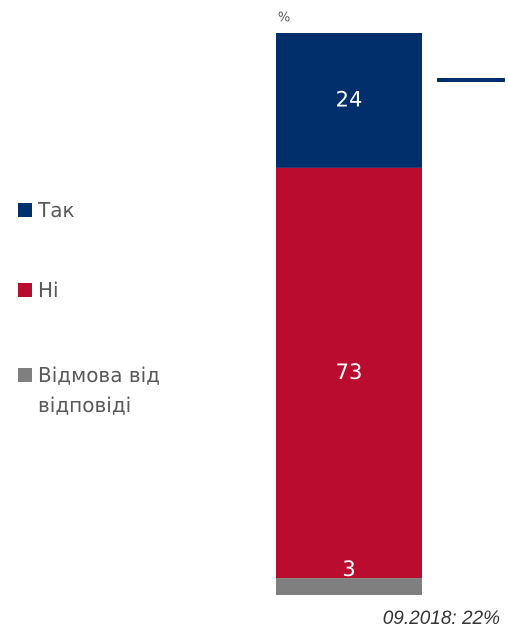  What do you see at coordinates (118, 290) in the screenshot?
I see `legend-item: Ні` at bounding box center [118, 290].